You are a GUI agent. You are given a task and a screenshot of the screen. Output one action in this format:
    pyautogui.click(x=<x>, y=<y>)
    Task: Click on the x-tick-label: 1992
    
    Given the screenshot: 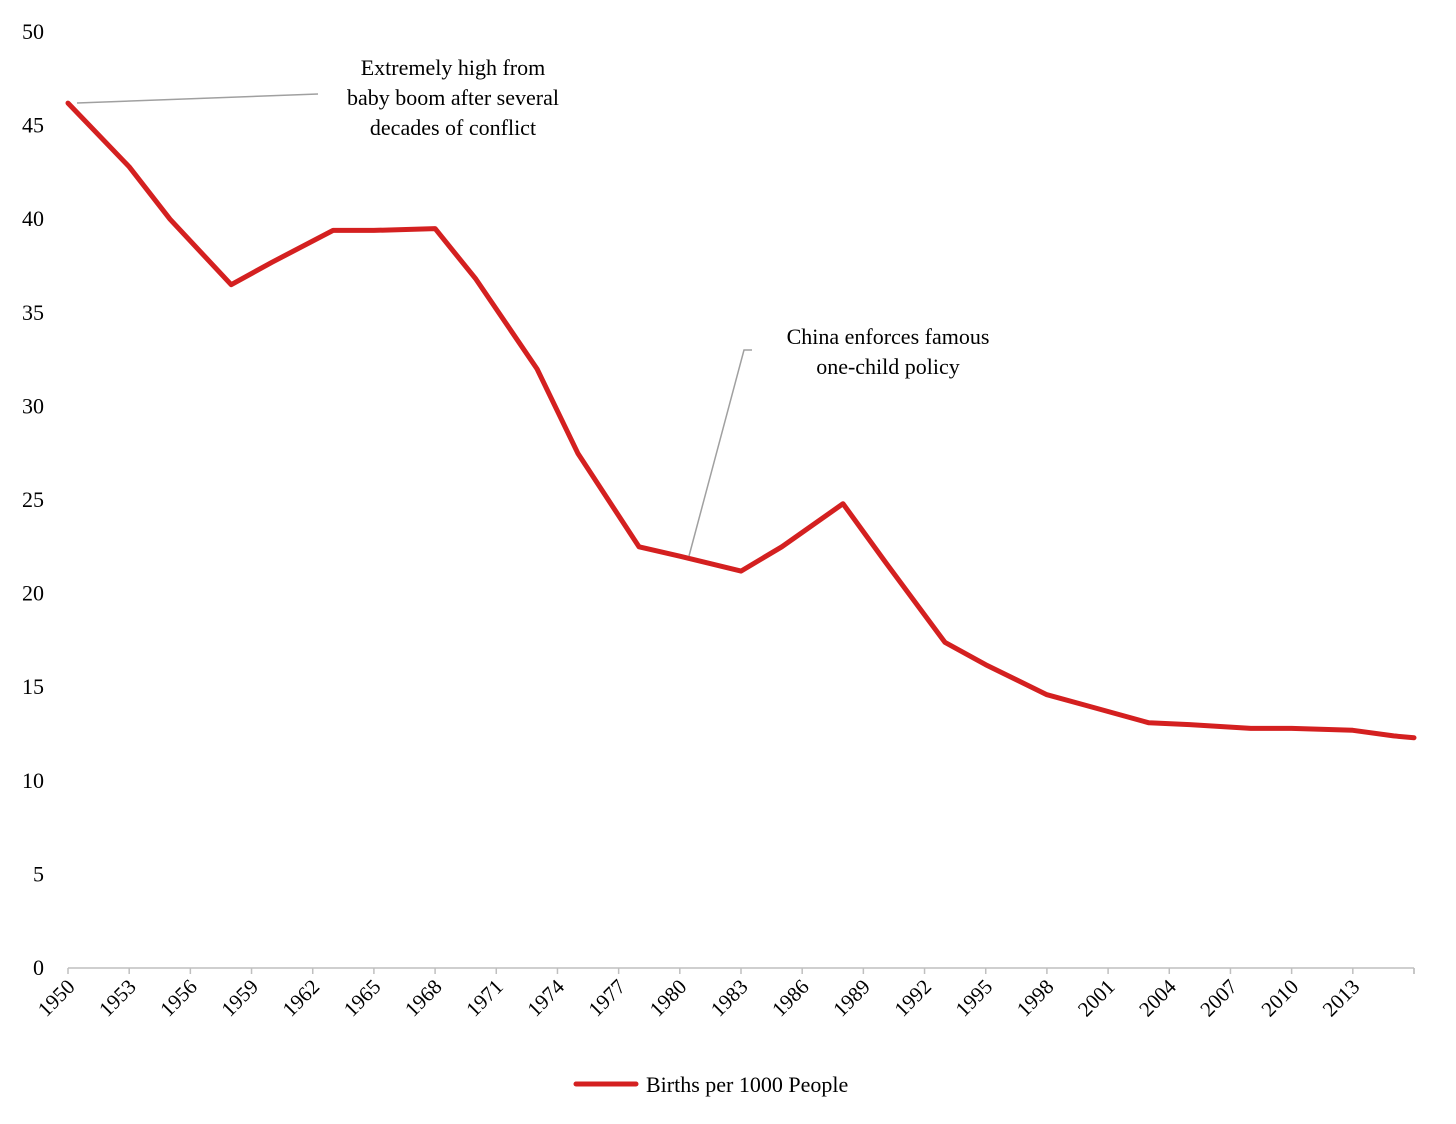 What is the action you would take?
    pyautogui.click(x=912, y=998)
    